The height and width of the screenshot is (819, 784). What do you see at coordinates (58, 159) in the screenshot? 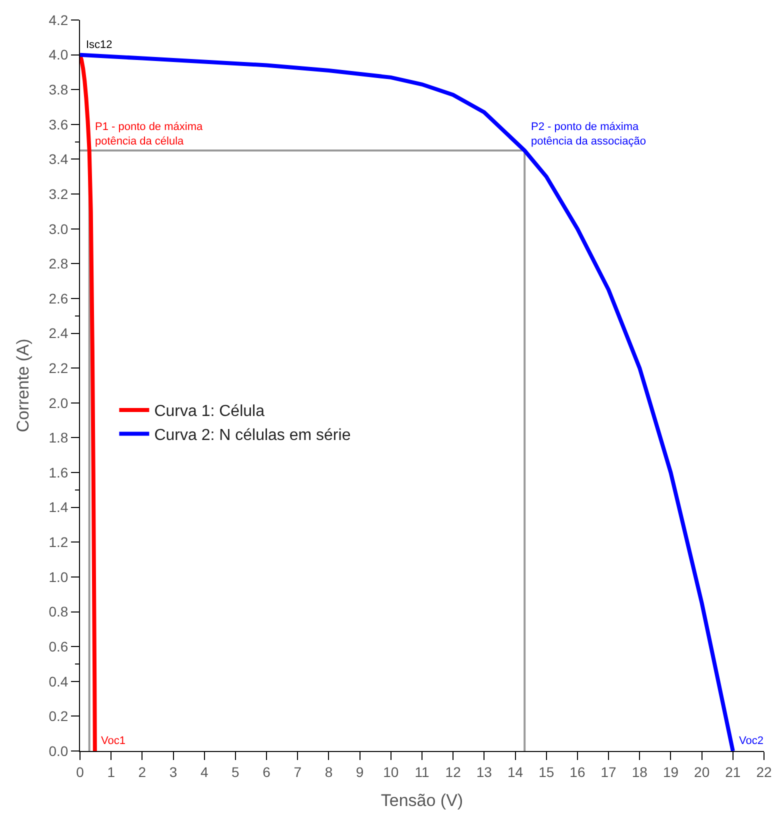
I see `y-tick-label: 3.4` at bounding box center [58, 159].